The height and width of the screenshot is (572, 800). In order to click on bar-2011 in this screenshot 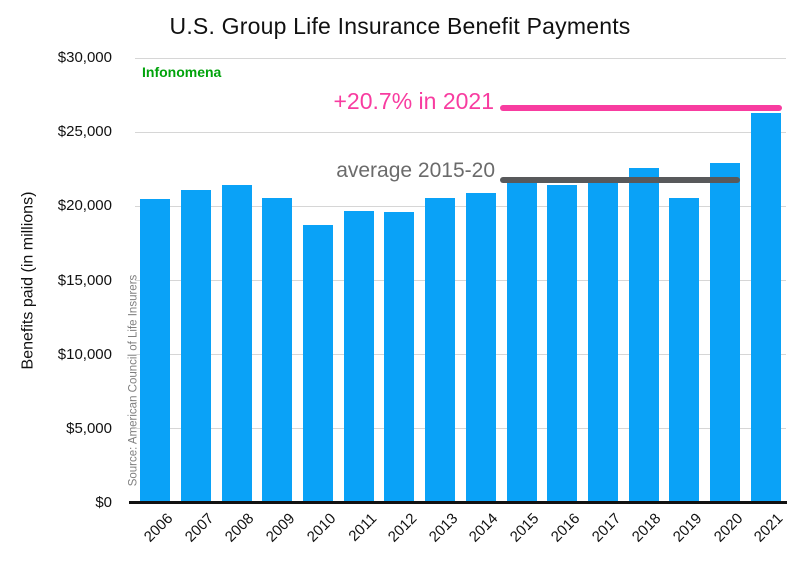, I will do `click(358, 356)`.